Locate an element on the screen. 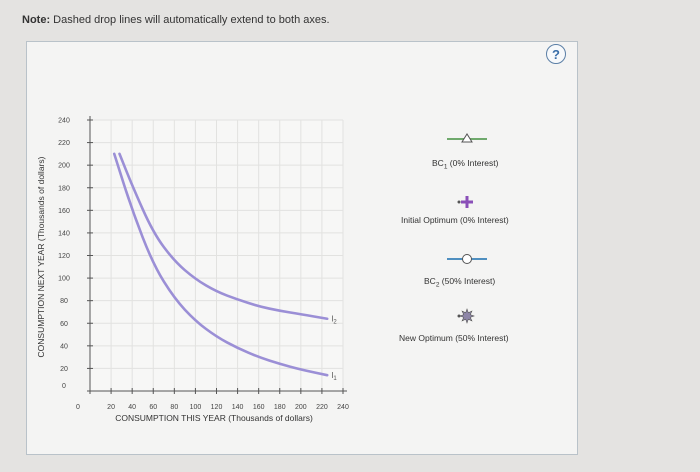  y-tick-label: 180 is located at coordinates (64, 188).